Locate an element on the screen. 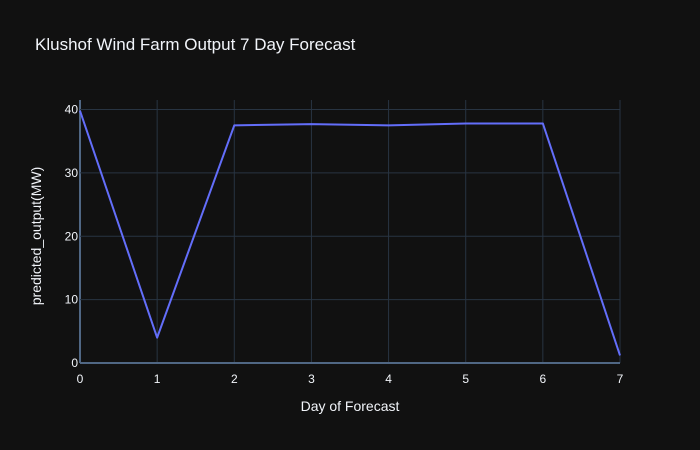 The height and width of the screenshot is (450, 700). y-tick-label: 20 is located at coordinates (72, 236).